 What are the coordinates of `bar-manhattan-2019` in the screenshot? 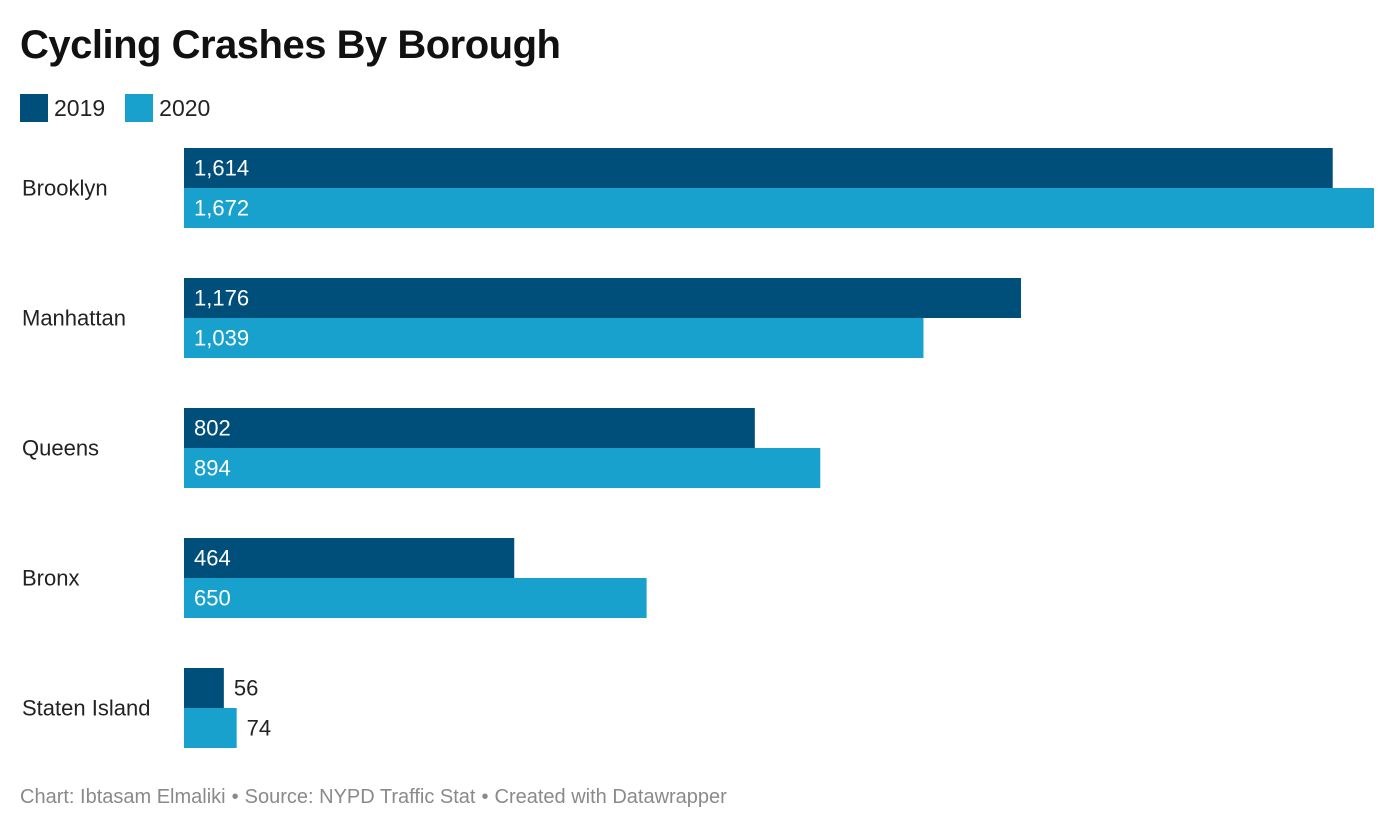 It's located at (602, 298).